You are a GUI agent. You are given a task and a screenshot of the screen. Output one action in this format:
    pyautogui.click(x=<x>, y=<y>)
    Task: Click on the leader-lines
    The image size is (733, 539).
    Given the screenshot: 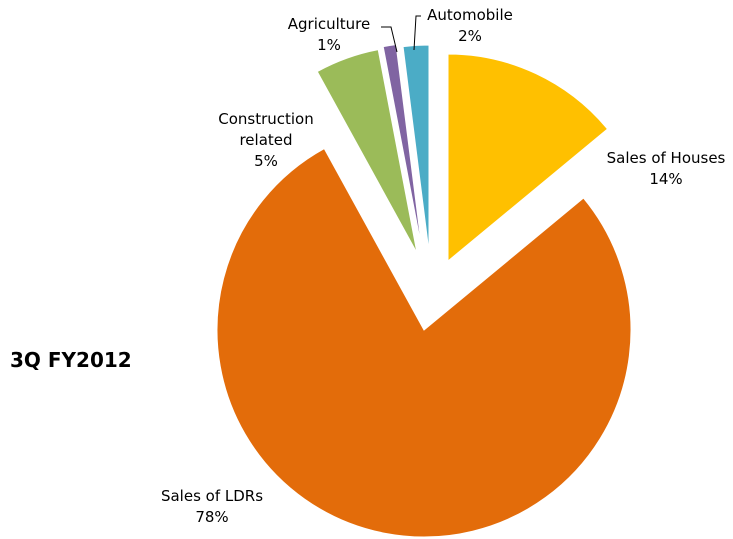 What is the action you would take?
    pyautogui.click(x=401, y=34)
    